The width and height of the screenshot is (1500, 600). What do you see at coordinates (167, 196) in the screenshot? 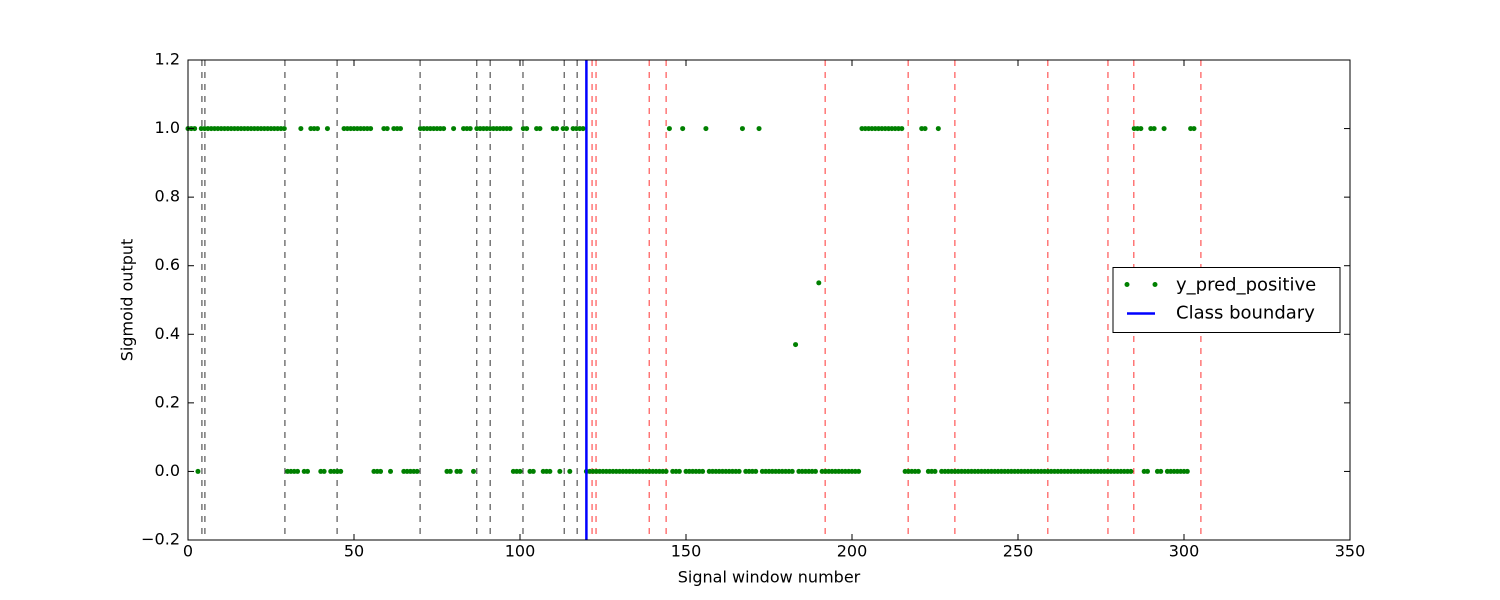
I see `y-tick-label: 0.8` at bounding box center [167, 196].